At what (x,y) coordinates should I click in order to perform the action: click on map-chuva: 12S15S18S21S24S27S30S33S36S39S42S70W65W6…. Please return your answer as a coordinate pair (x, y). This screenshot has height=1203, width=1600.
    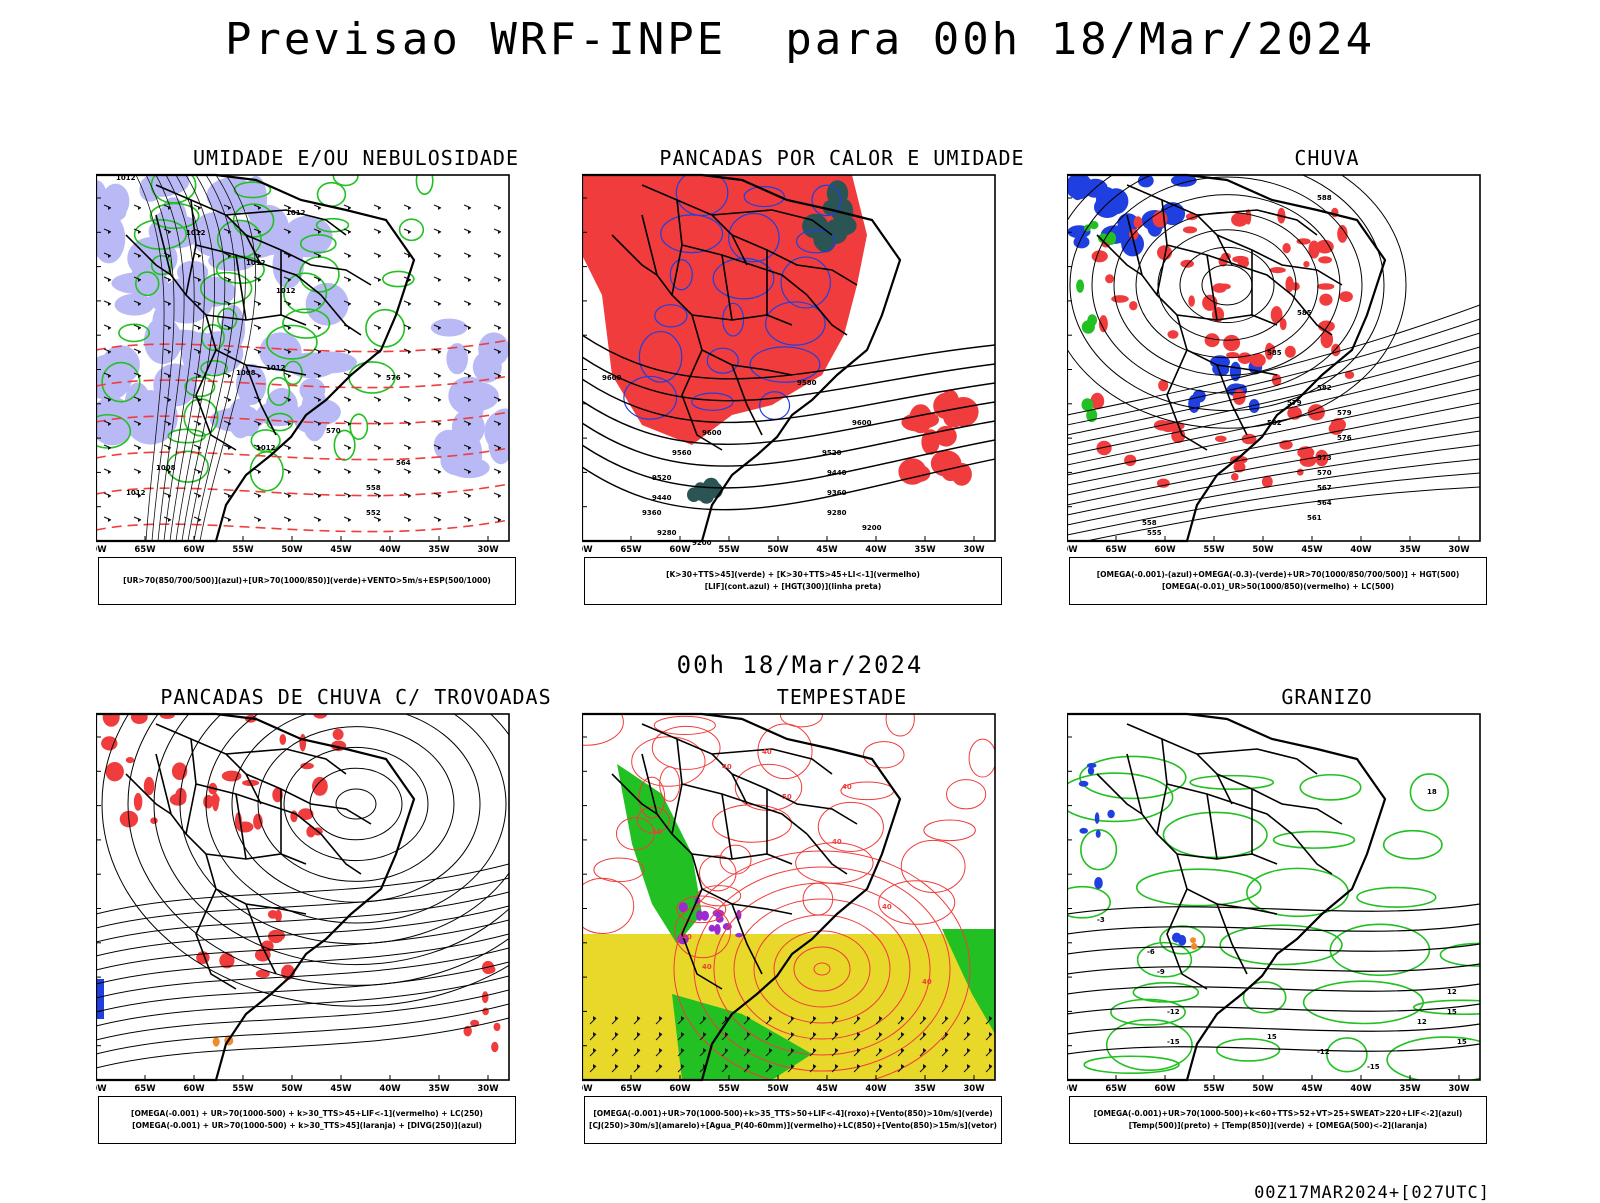
    Looking at the image, I should click on (1327, 362).